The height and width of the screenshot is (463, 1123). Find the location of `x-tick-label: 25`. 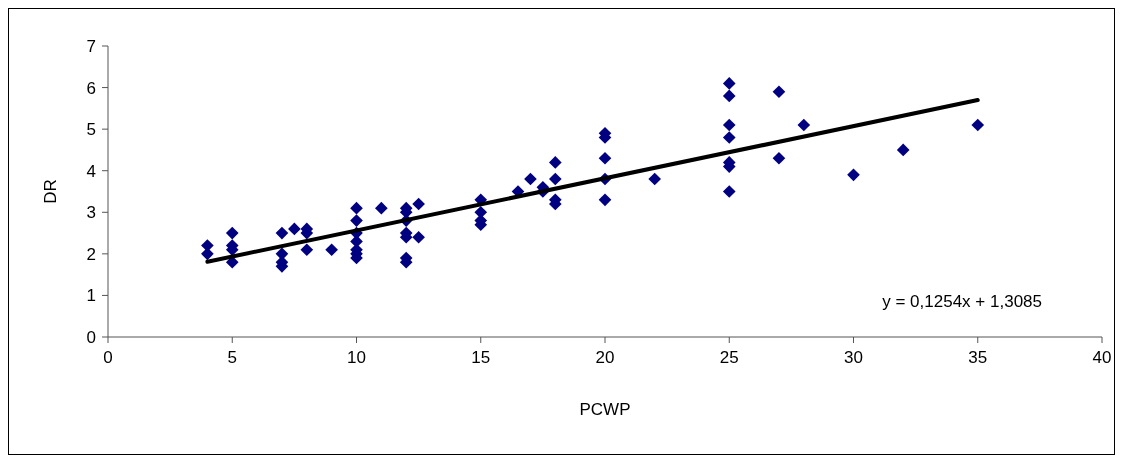

x-tick-label: 25 is located at coordinates (729, 357).